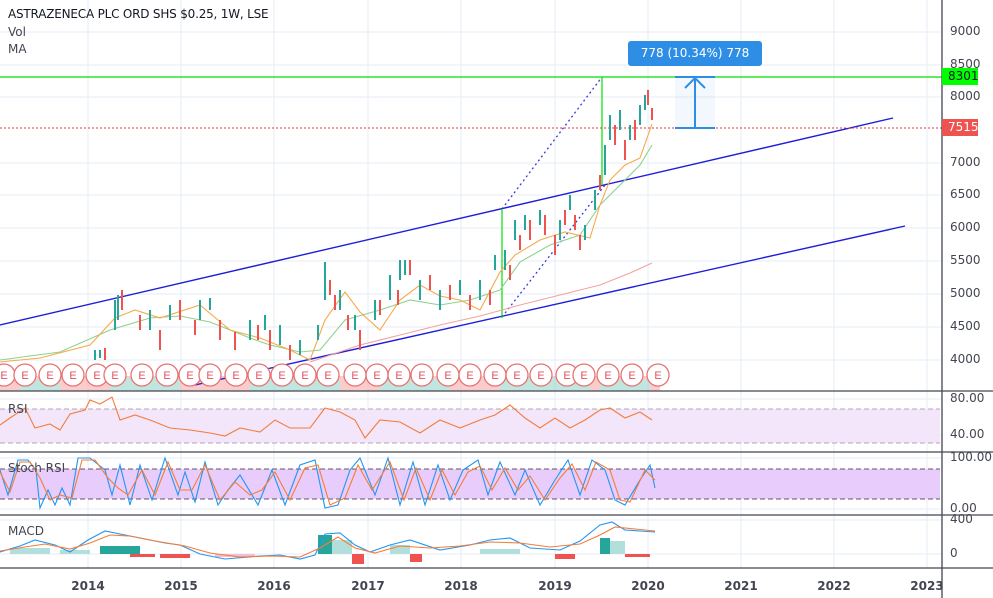 This screenshot has height=598, width=993. Describe the element at coordinates (26, 531) in the screenshot. I see `macd-label: MACD` at that location.